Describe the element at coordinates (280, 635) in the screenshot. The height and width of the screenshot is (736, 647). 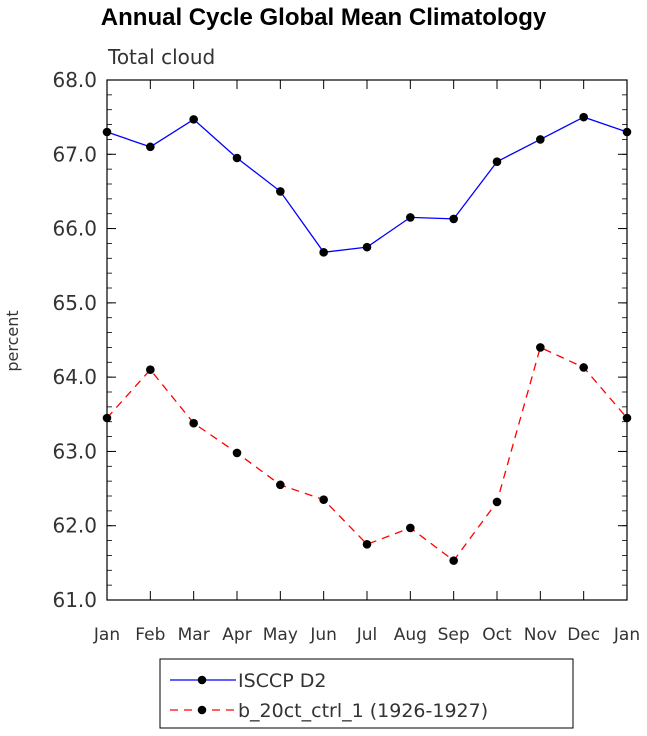
I see `x-tick-label: May` at that location.